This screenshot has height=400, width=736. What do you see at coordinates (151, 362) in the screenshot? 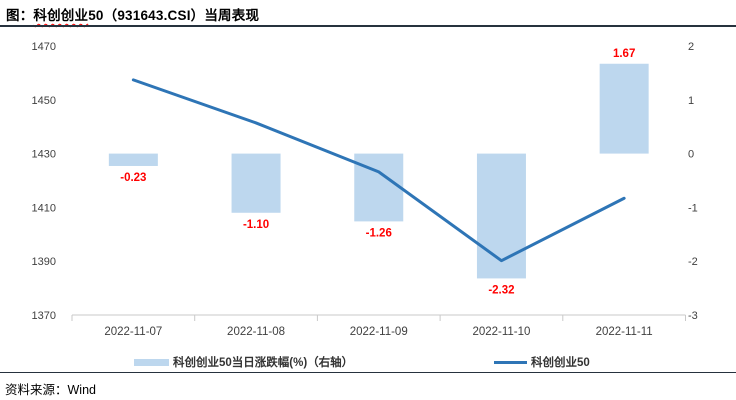
I see `bar-series-swatch-icon` at bounding box center [151, 362].